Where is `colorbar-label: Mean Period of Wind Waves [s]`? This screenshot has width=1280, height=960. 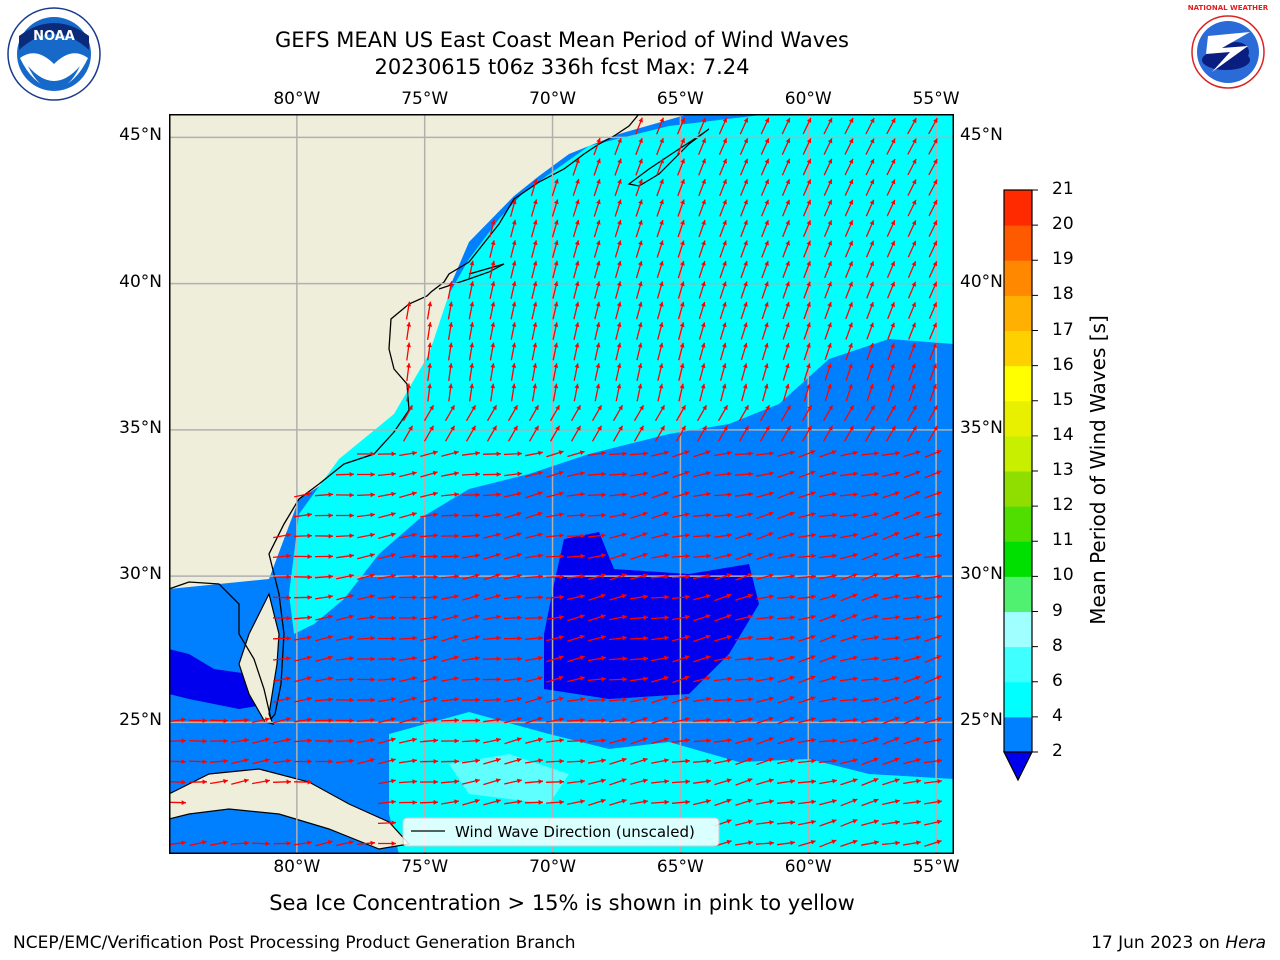
colorbar-label: Mean Period of Wind Waves [s] is located at coordinates (1098, 470).